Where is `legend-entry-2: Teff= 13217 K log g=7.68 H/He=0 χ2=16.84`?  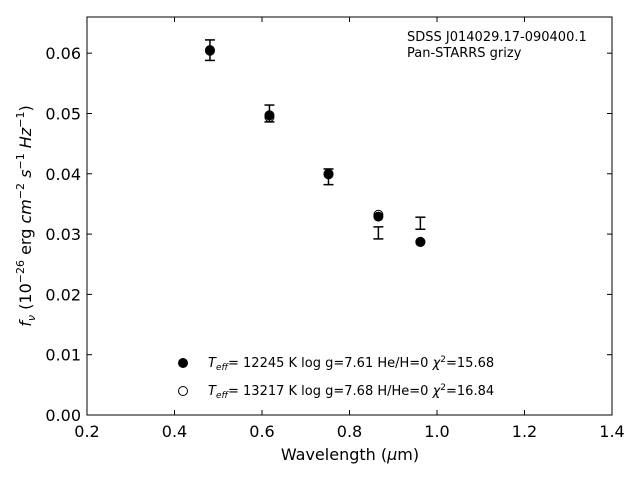 legend-entry-2: Teff= 13217 K log g=7.68 H/He=0 χ2=16.84 is located at coordinates (351, 392).